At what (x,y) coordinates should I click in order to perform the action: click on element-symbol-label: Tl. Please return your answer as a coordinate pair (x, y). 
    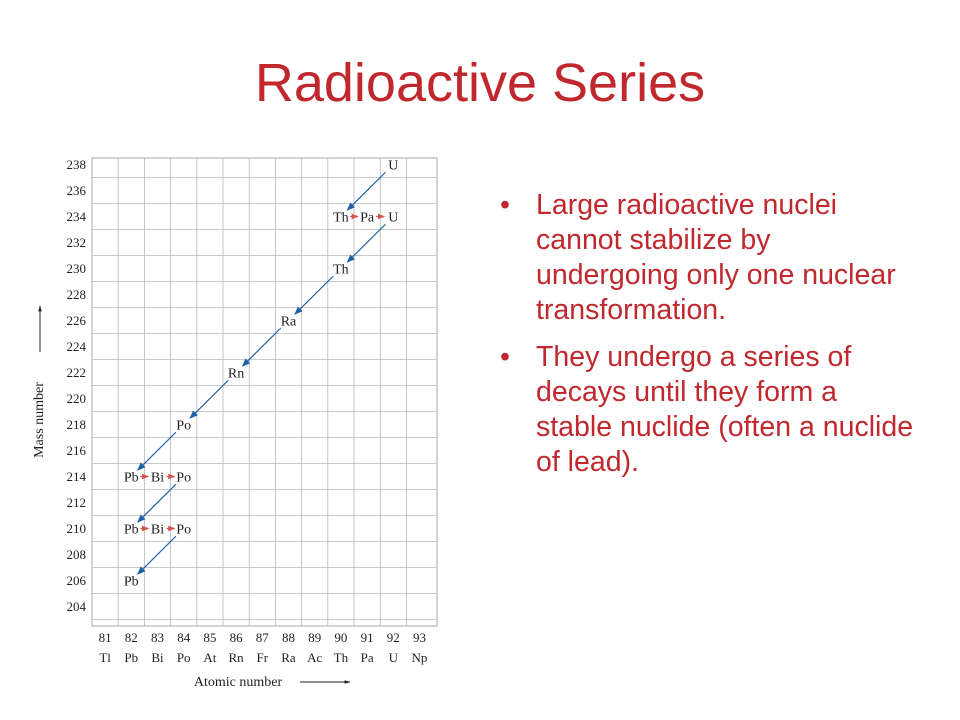
    Looking at the image, I should click on (105, 657).